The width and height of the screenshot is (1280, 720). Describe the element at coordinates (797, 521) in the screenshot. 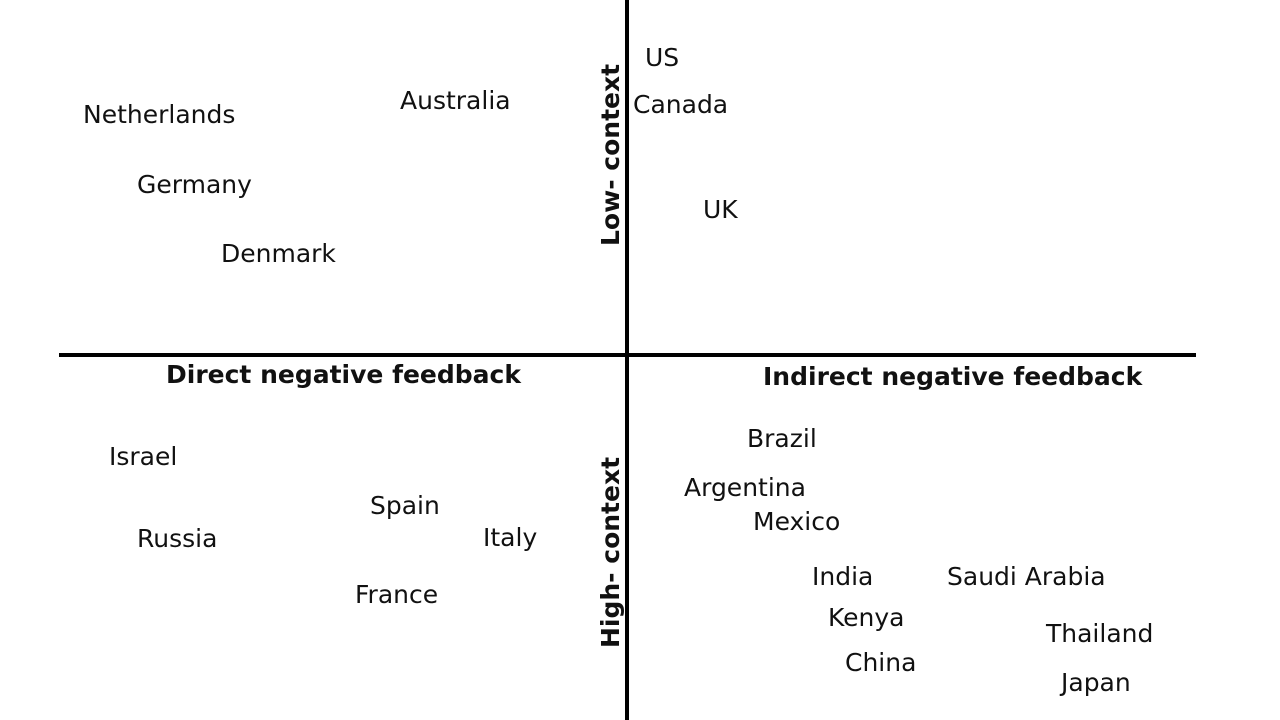

I see `country-label-mexico: Mexico` at that location.